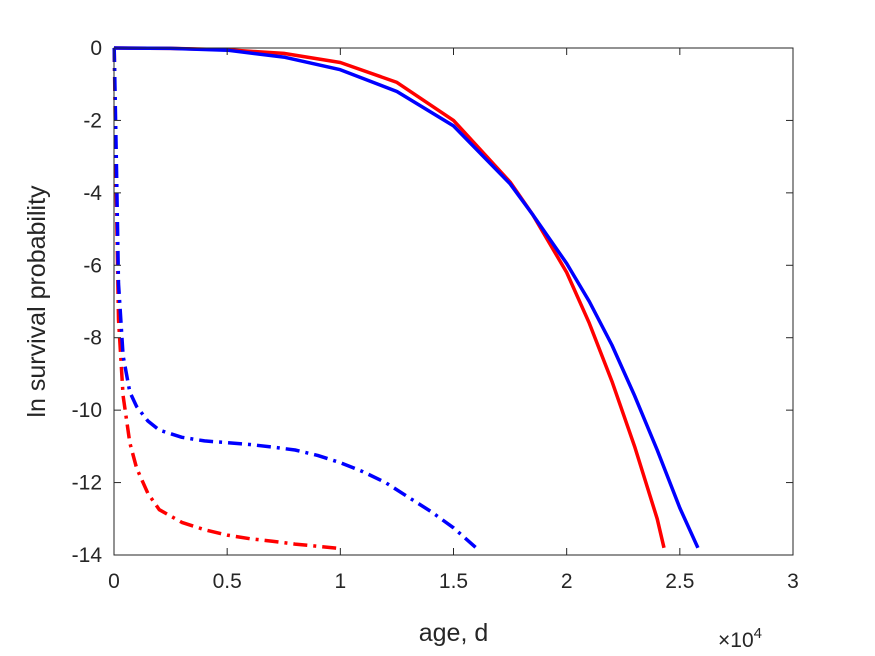  Describe the element at coordinates (87, 302) in the screenshot. I see `y-tick-labels: 0 -2 -4 -6 -8 -10 -12 -14` at that location.